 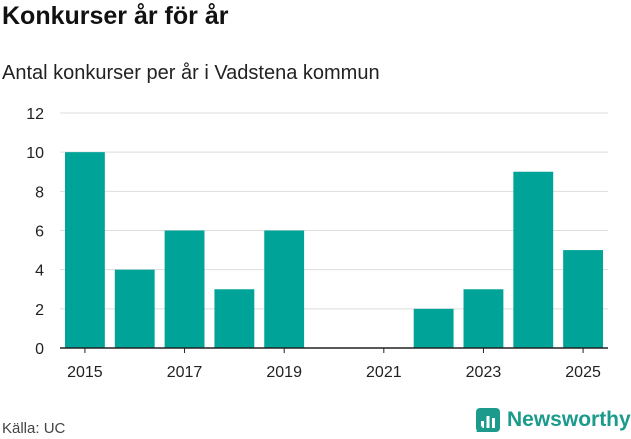 I want to click on brand-name: Newsworthy, so click(x=569, y=419).